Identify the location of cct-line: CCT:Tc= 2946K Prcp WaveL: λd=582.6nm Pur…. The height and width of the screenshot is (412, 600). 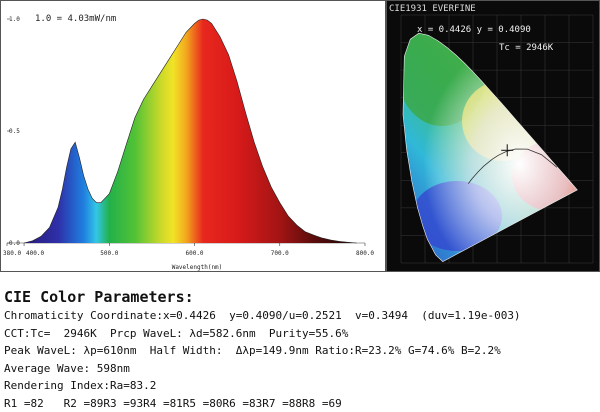
(301, 334).